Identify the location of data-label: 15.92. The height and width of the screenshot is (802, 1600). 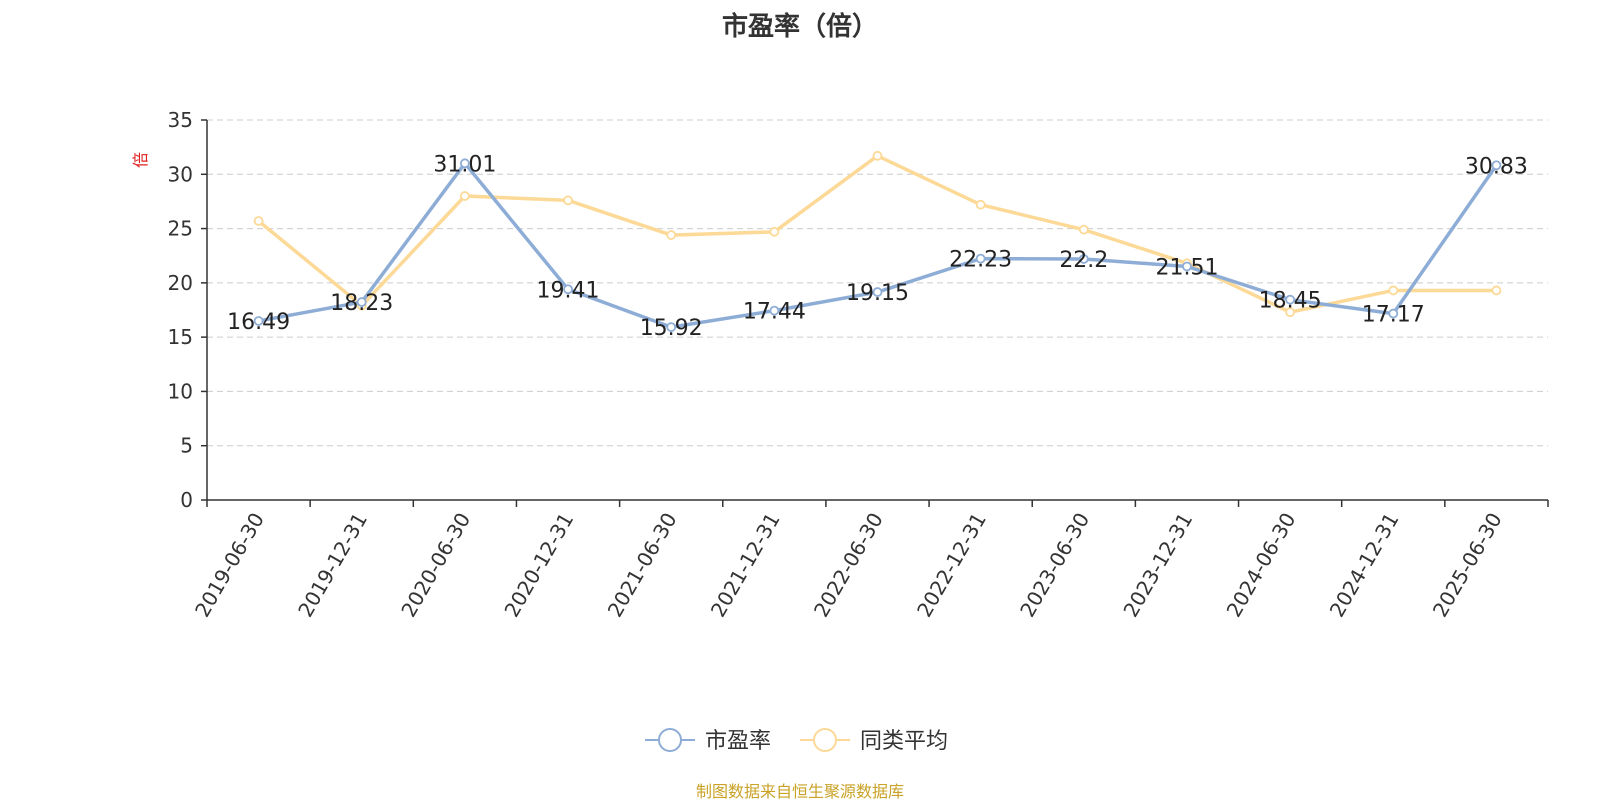
(671, 328).